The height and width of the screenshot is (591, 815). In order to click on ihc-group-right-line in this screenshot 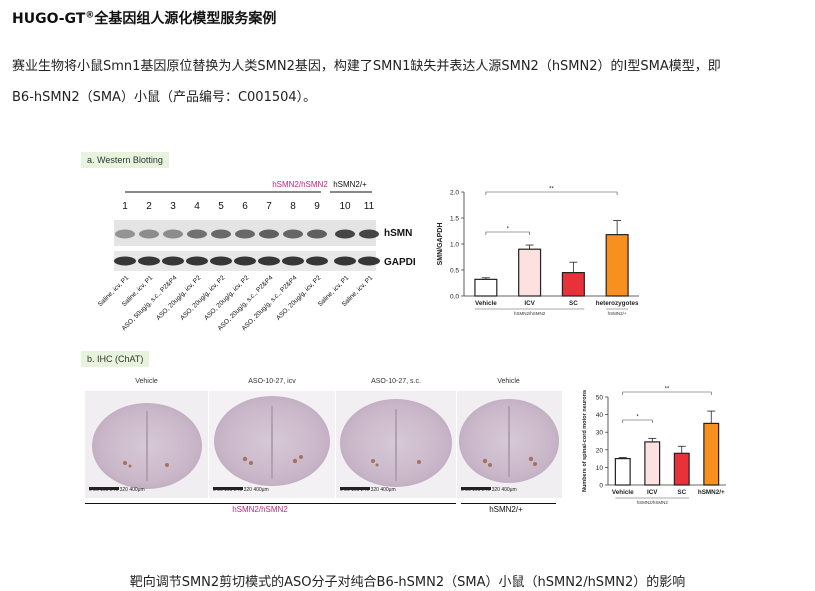, I will do `click(508, 503)`.